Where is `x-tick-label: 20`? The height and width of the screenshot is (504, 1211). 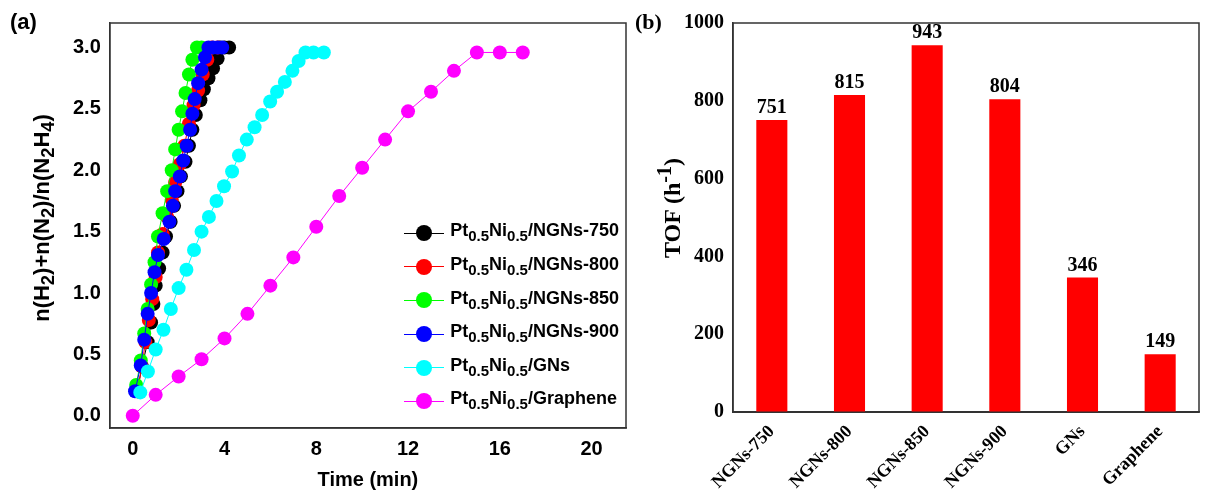 x-tick-label: 20 is located at coordinates (591, 447).